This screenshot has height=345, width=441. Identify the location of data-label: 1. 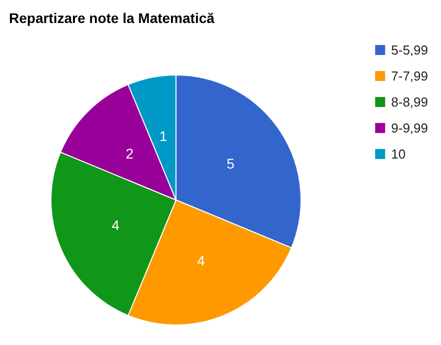
(163, 136).